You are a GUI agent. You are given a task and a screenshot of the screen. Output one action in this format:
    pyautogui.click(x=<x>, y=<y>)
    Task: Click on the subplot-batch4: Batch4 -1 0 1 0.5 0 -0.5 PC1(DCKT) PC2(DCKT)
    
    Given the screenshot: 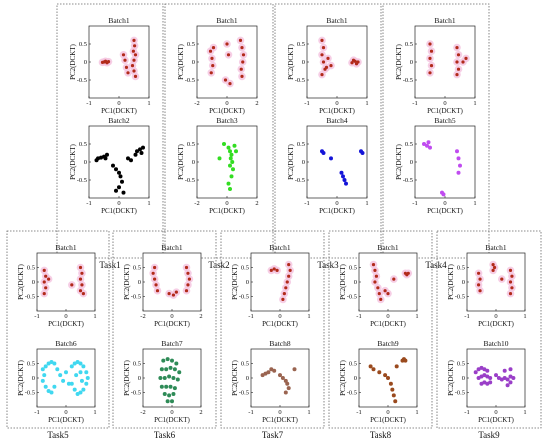 What is the action you would take?
    pyautogui.click(x=328, y=165)
    